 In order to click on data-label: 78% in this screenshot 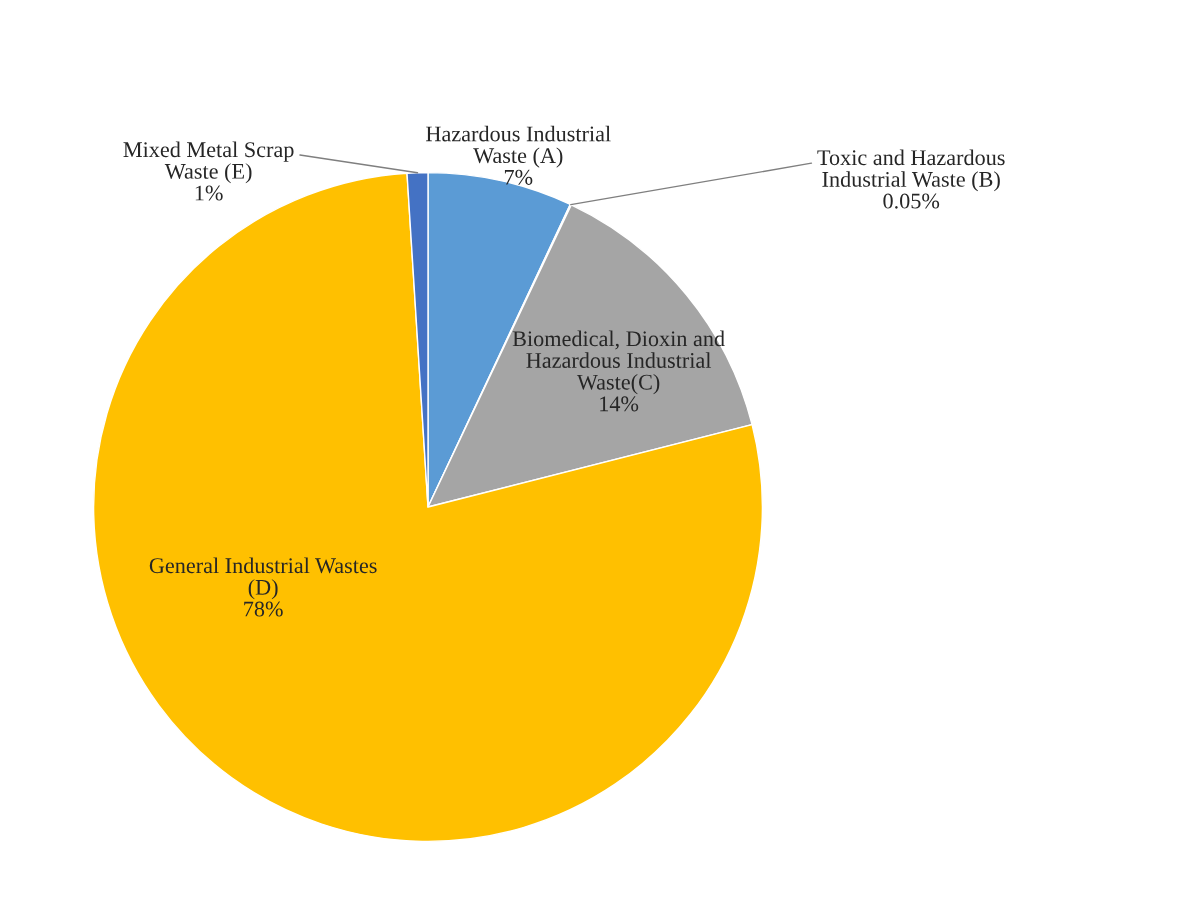, I will do `click(263, 609)`.